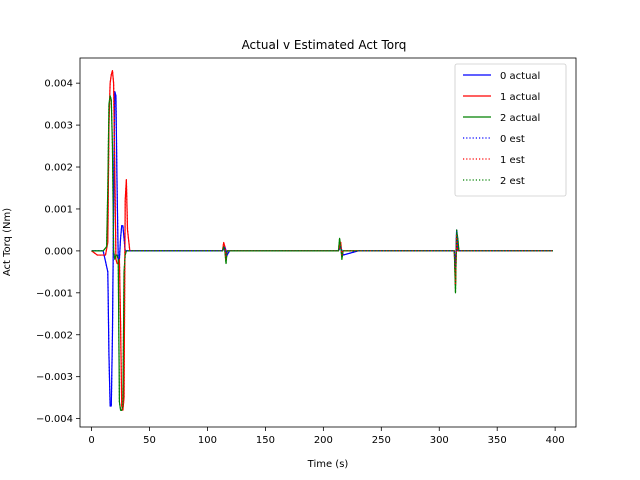  Describe the element at coordinates (512, 181) in the screenshot. I see `legend-label: 2 est` at that location.